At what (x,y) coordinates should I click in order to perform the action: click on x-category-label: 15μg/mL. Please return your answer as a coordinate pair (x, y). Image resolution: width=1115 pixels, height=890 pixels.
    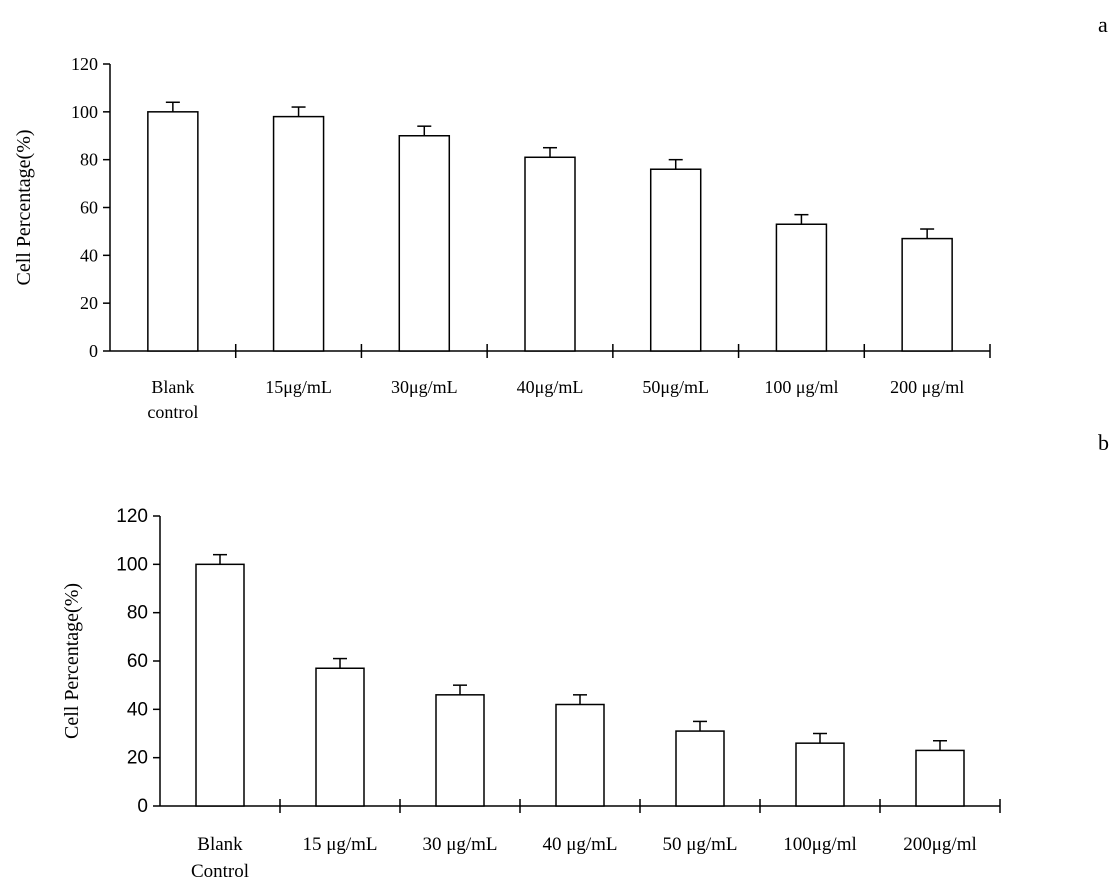
    Looking at the image, I should click on (298, 387).